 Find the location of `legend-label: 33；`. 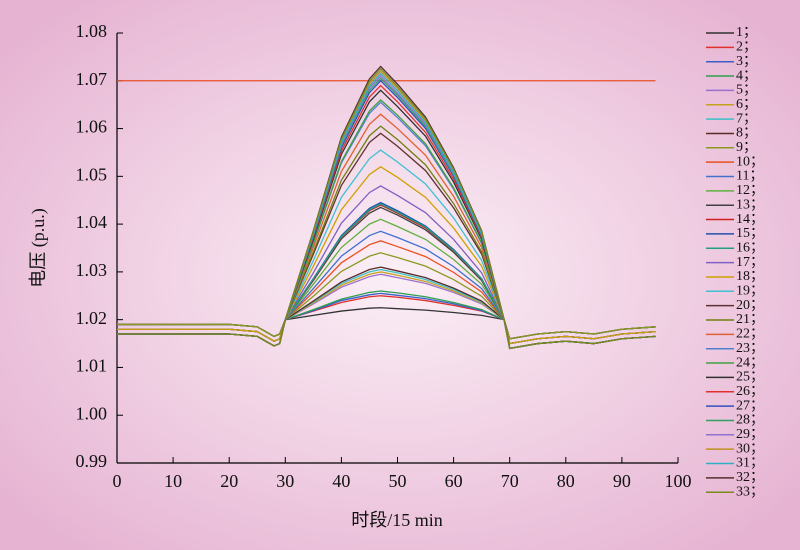

legend-label: 33； is located at coordinates (750, 491).